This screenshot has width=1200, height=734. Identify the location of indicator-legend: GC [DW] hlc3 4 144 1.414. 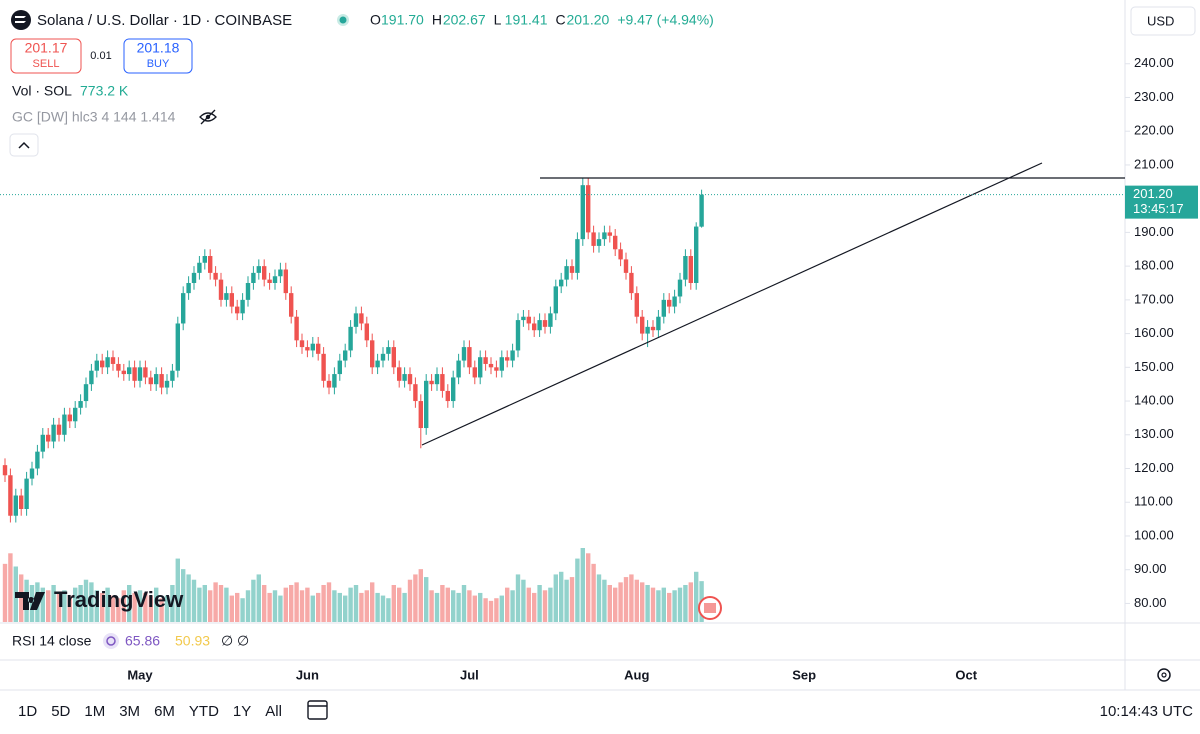
(94, 117).